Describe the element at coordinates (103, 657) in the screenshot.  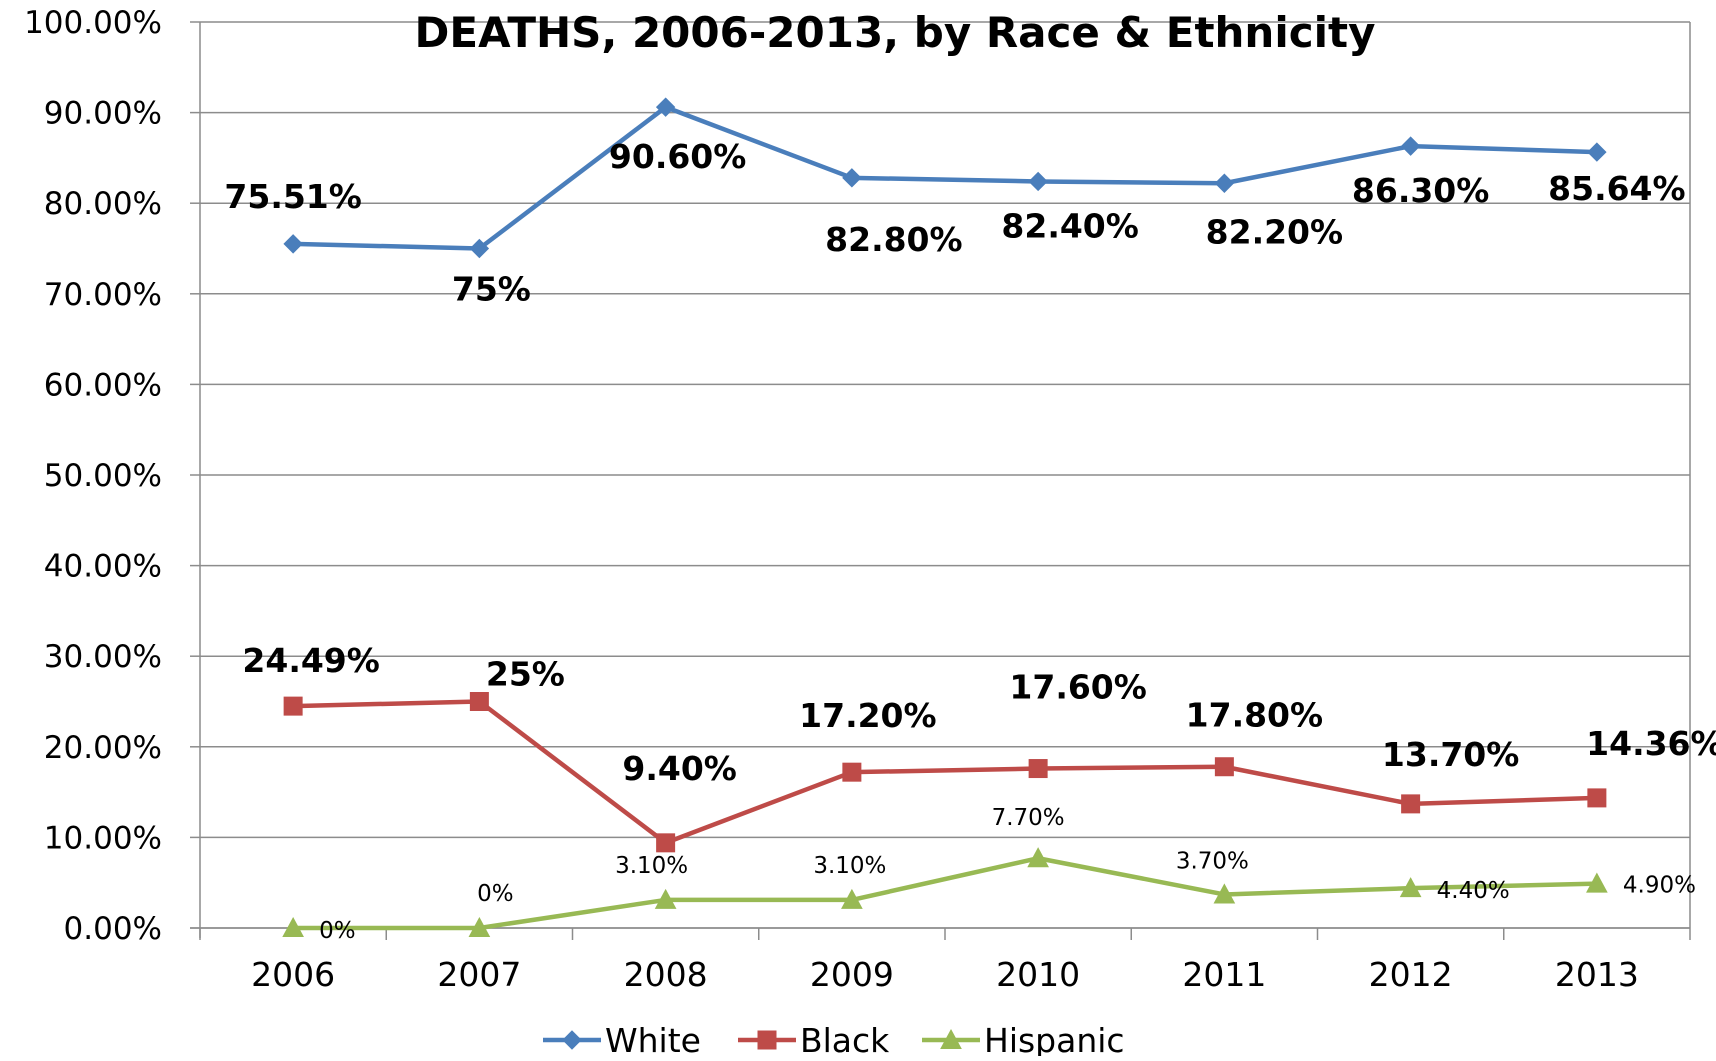
I see `y-tick-label: 30.00%` at that location.